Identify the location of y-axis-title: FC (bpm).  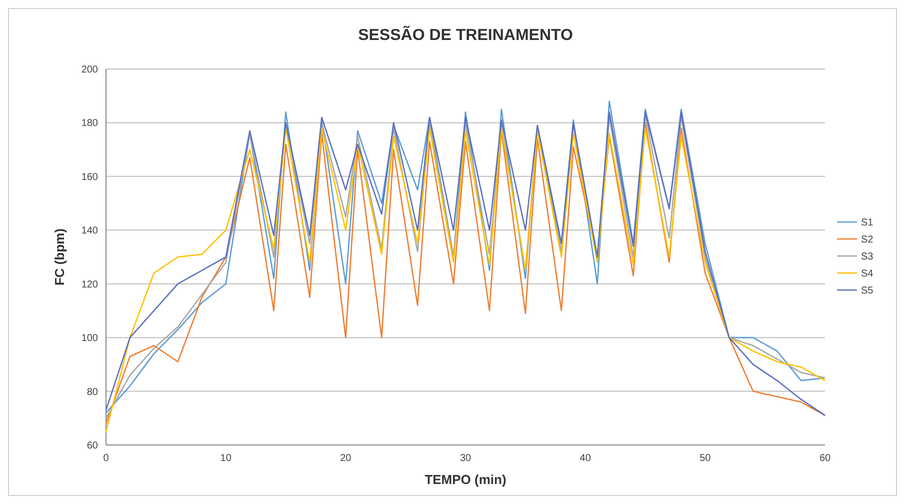
(59, 257).